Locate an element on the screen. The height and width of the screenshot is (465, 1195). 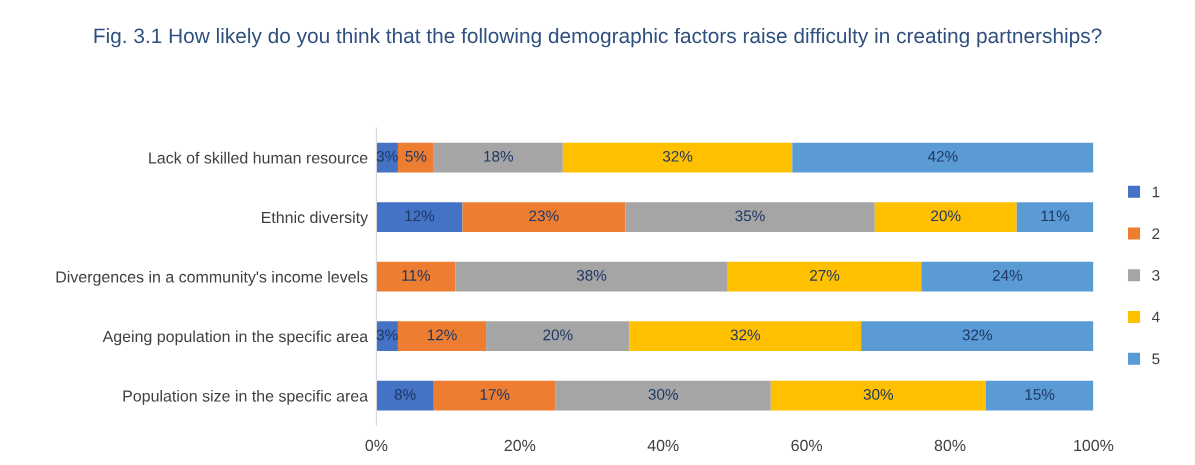
data-label: 8% is located at coordinates (405, 394).